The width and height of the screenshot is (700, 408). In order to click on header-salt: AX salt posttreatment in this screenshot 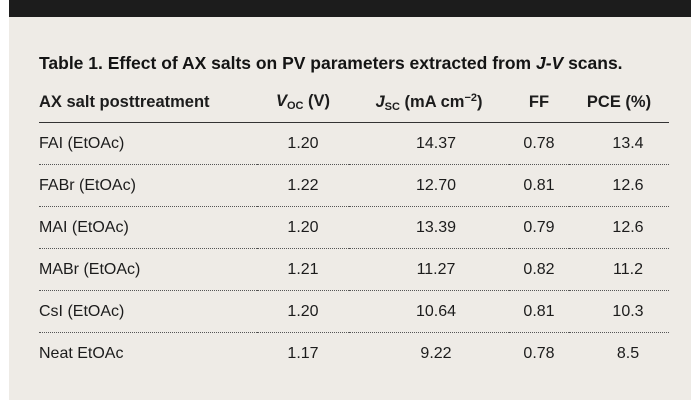, I will do `click(124, 101)`.